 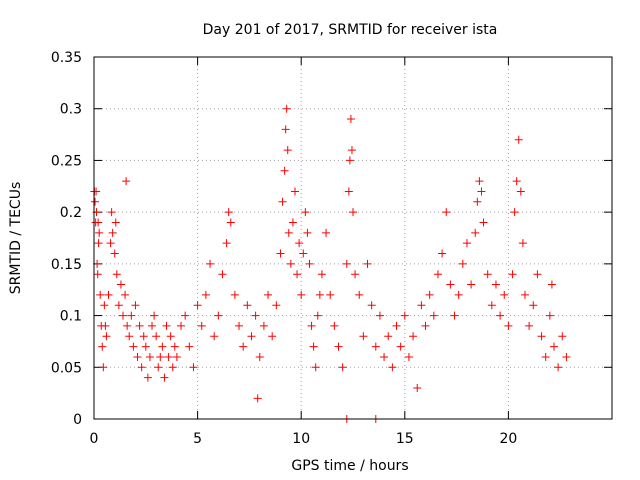 I want to click on x-axis-title: GPS time / hours, so click(x=349, y=466).